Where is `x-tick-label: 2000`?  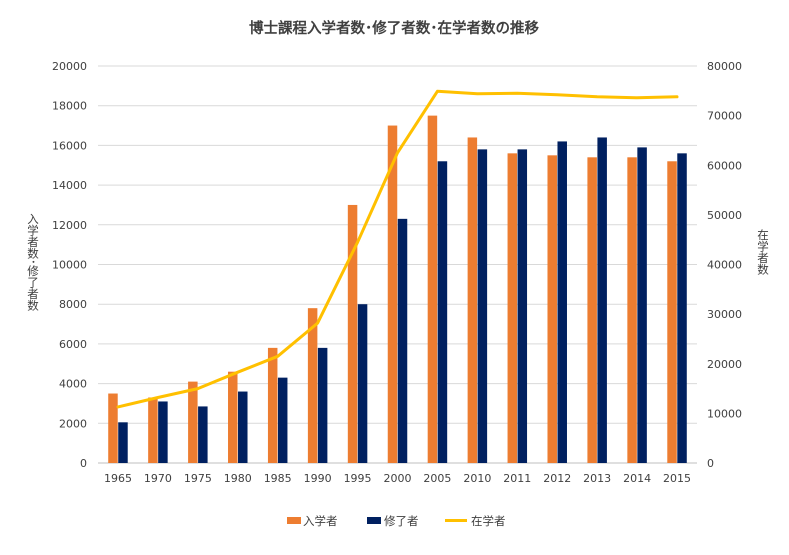
x-tick-label: 2000 is located at coordinates (398, 478).